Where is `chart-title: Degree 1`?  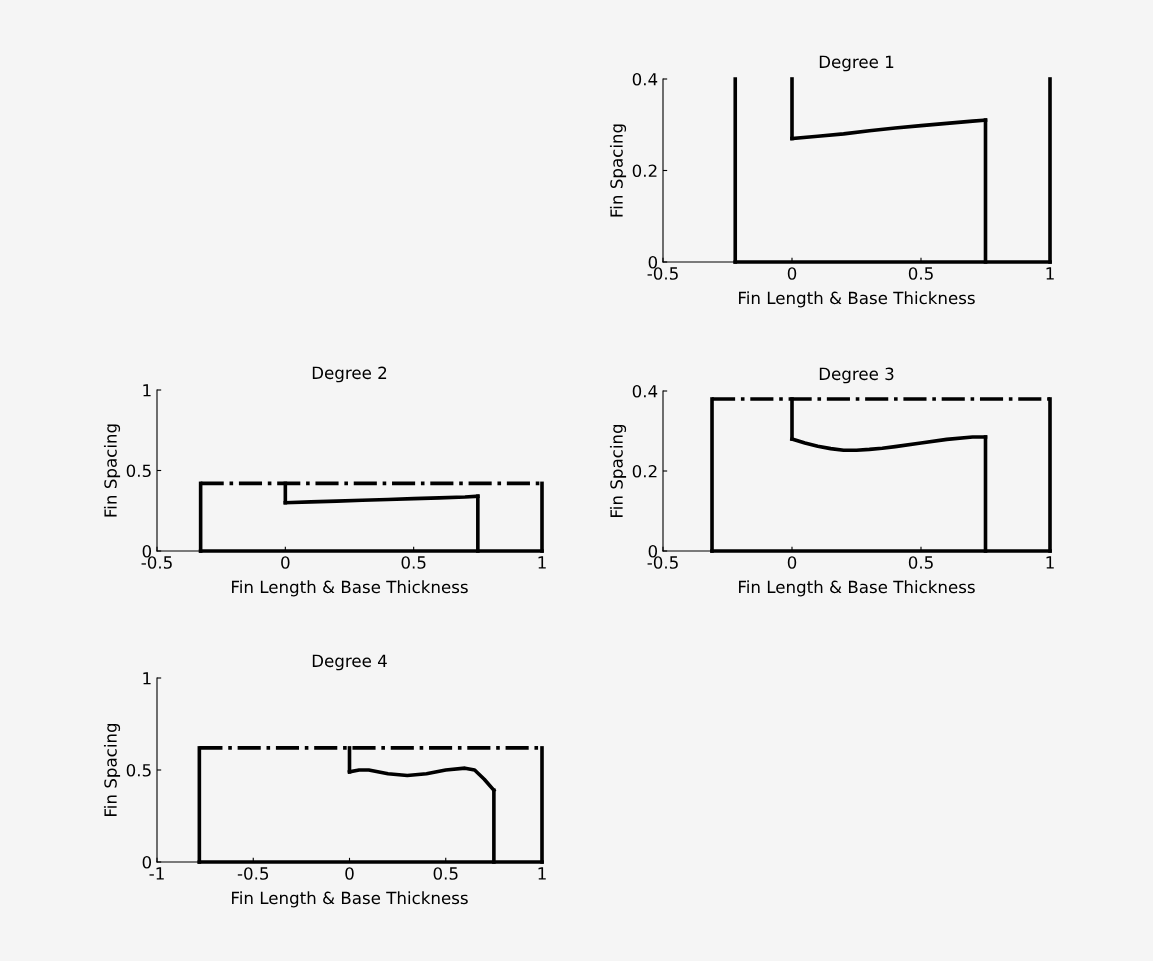
chart-title: Degree 1 is located at coordinates (856, 63).